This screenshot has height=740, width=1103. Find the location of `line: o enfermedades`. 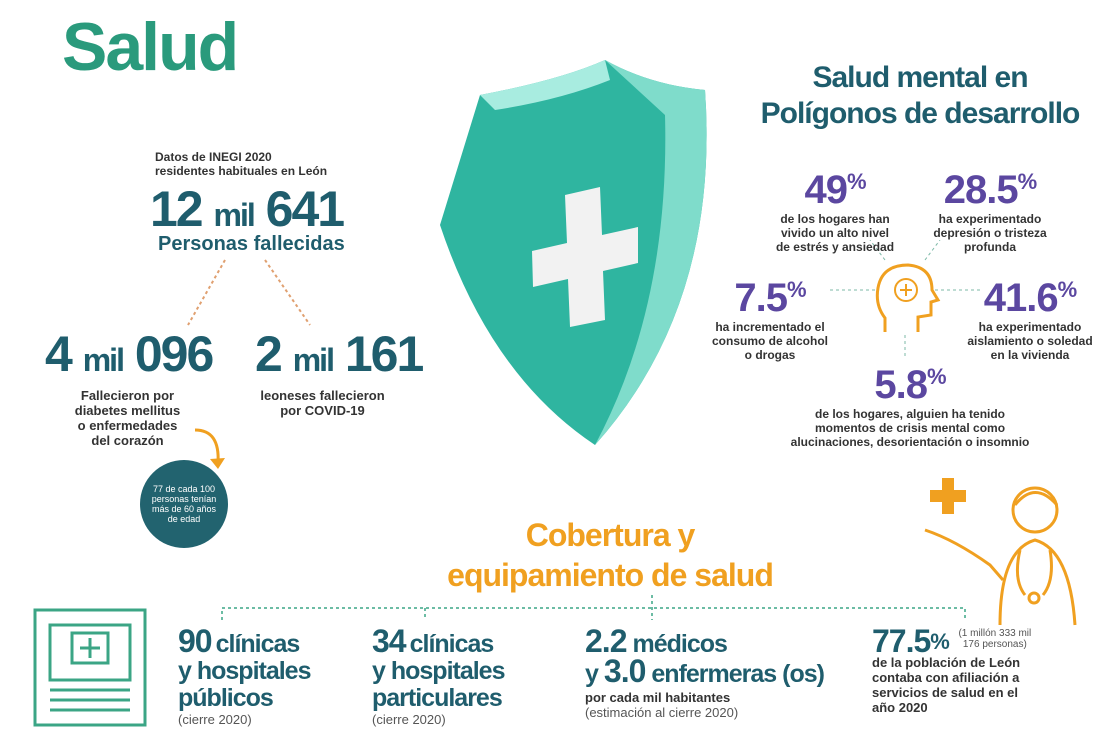

line: o enfermedades is located at coordinates (127, 425).